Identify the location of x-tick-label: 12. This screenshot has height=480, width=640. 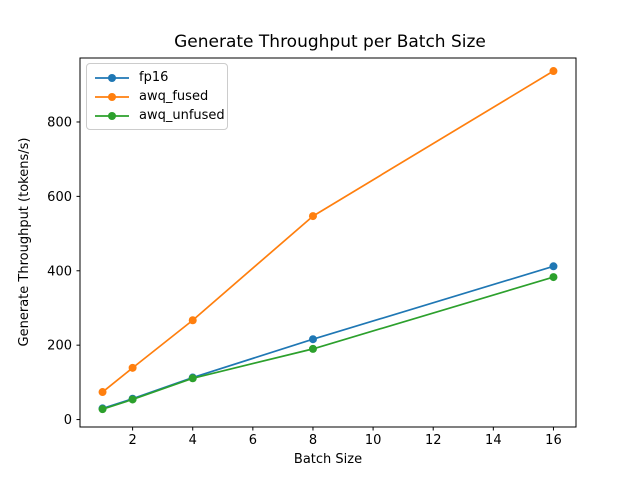
(433, 440).